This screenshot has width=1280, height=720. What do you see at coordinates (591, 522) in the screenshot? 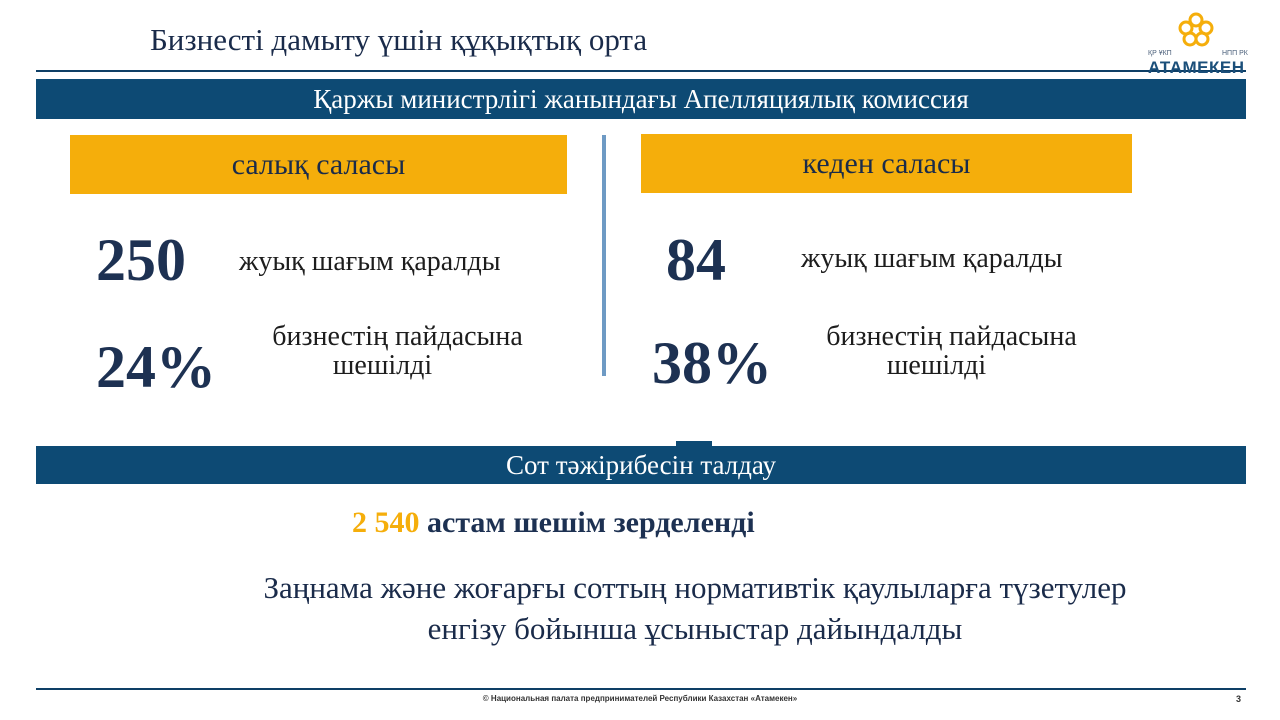
I see `decisions-text: астам шешім зерделенді` at bounding box center [591, 522].